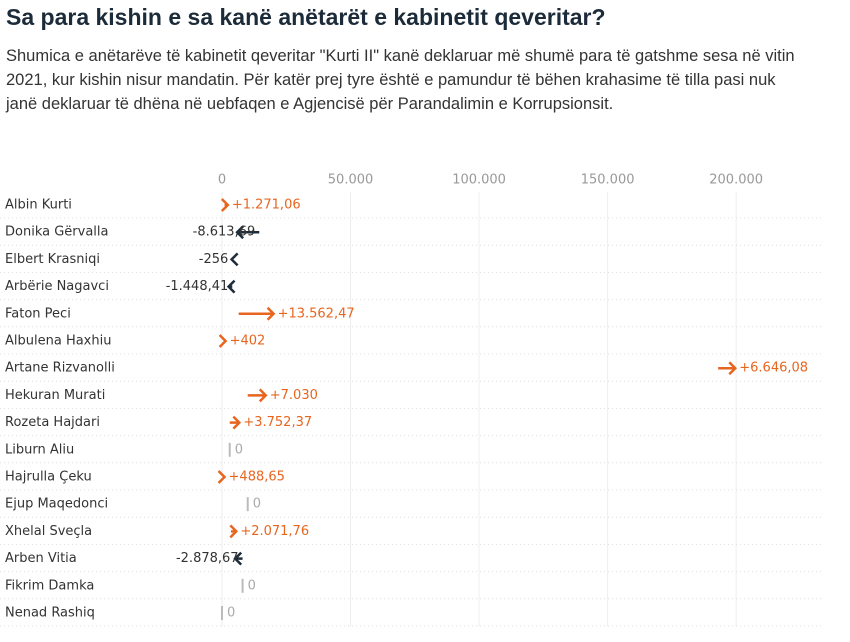 The height and width of the screenshot is (642, 850). What do you see at coordinates (294, 395) in the screenshot?
I see `value-label: +7.030` at bounding box center [294, 395].